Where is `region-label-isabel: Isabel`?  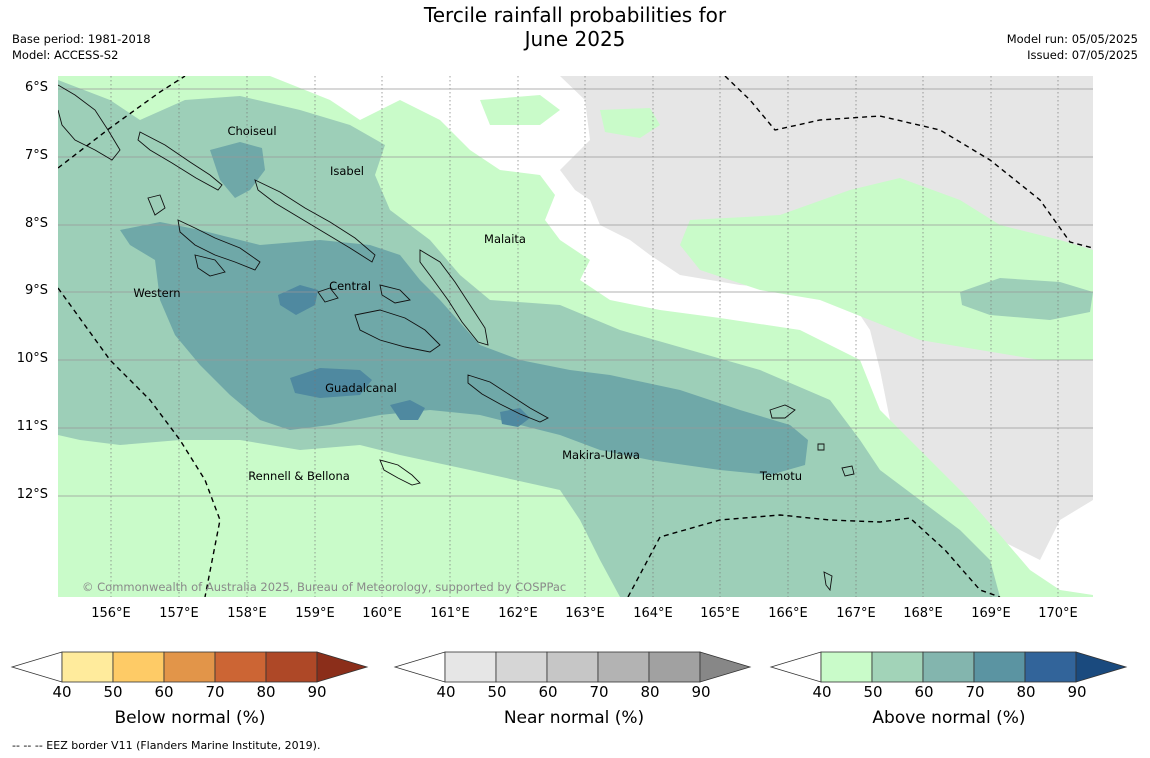 region-label-isabel: Isabel is located at coordinates (347, 171).